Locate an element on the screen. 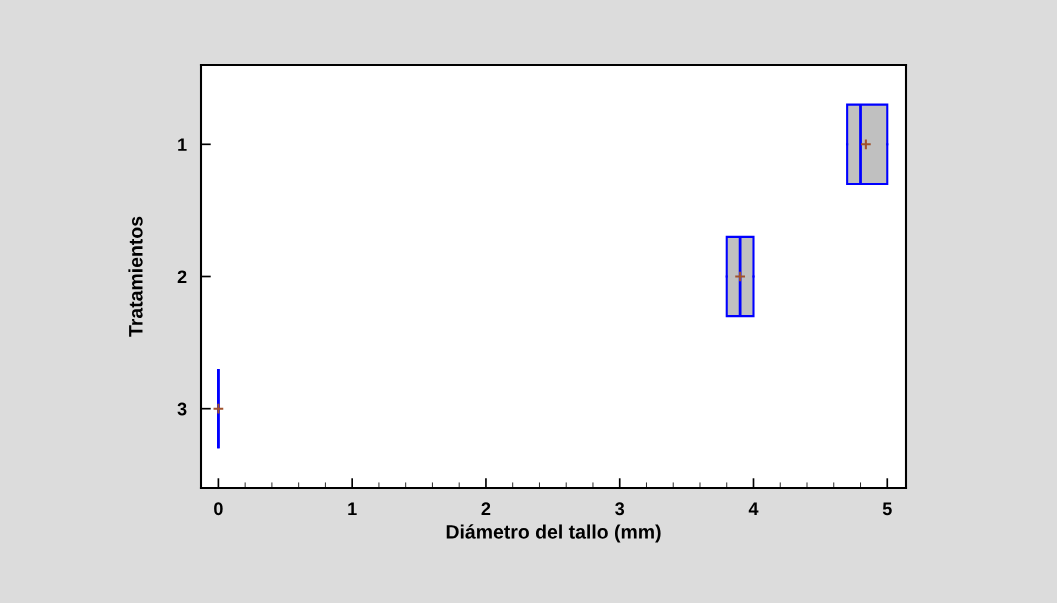 The image size is (1057, 603). x-tick-label: 1 is located at coordinates (352, 508).